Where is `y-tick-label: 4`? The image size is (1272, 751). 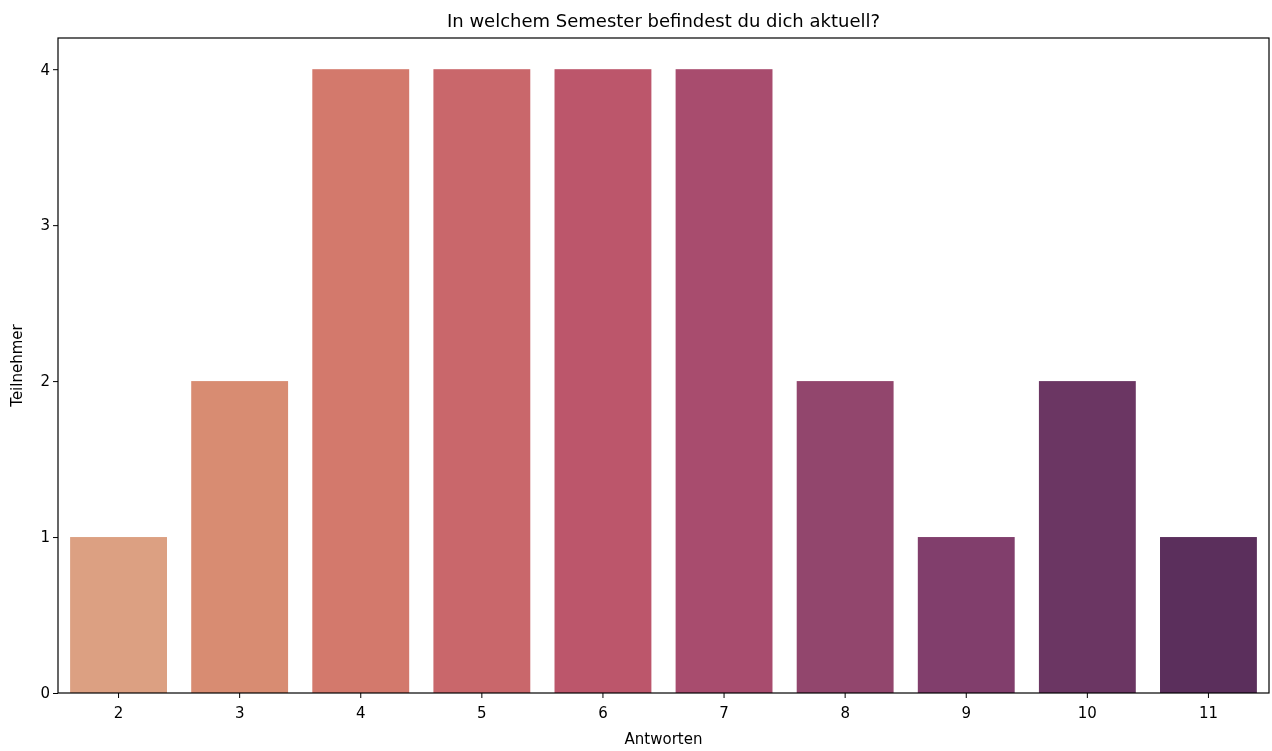 y-tick-label: 4 is located at coordinates (45, 69).